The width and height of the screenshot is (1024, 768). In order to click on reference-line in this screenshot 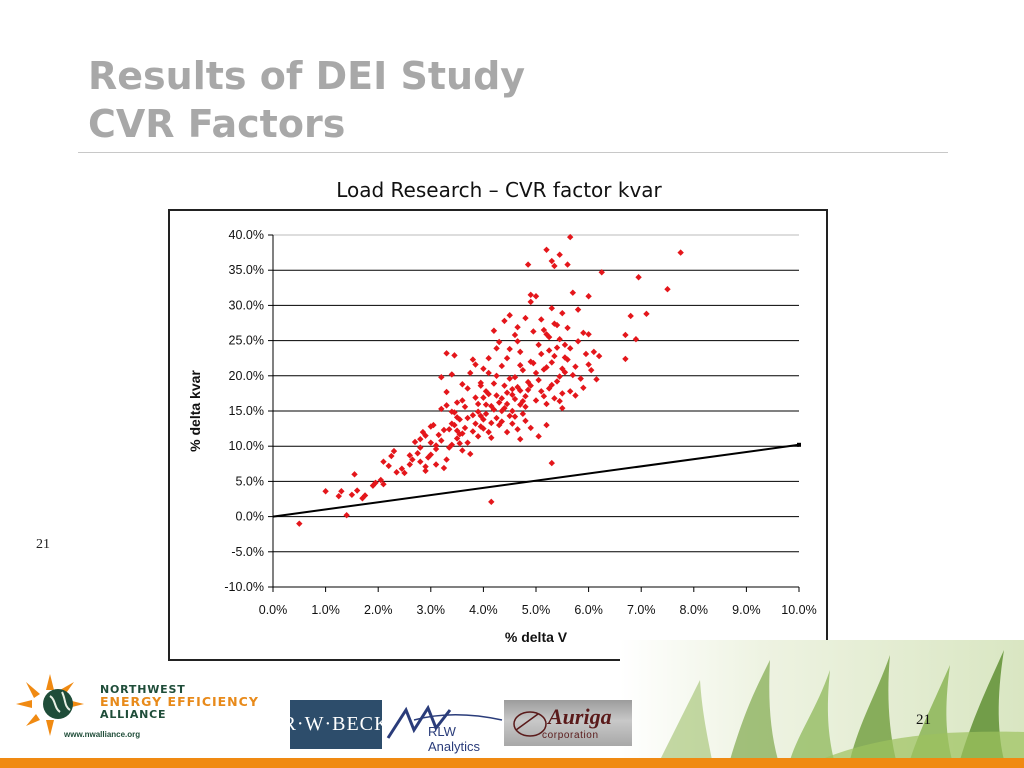, I will do `click(536, 480)`.